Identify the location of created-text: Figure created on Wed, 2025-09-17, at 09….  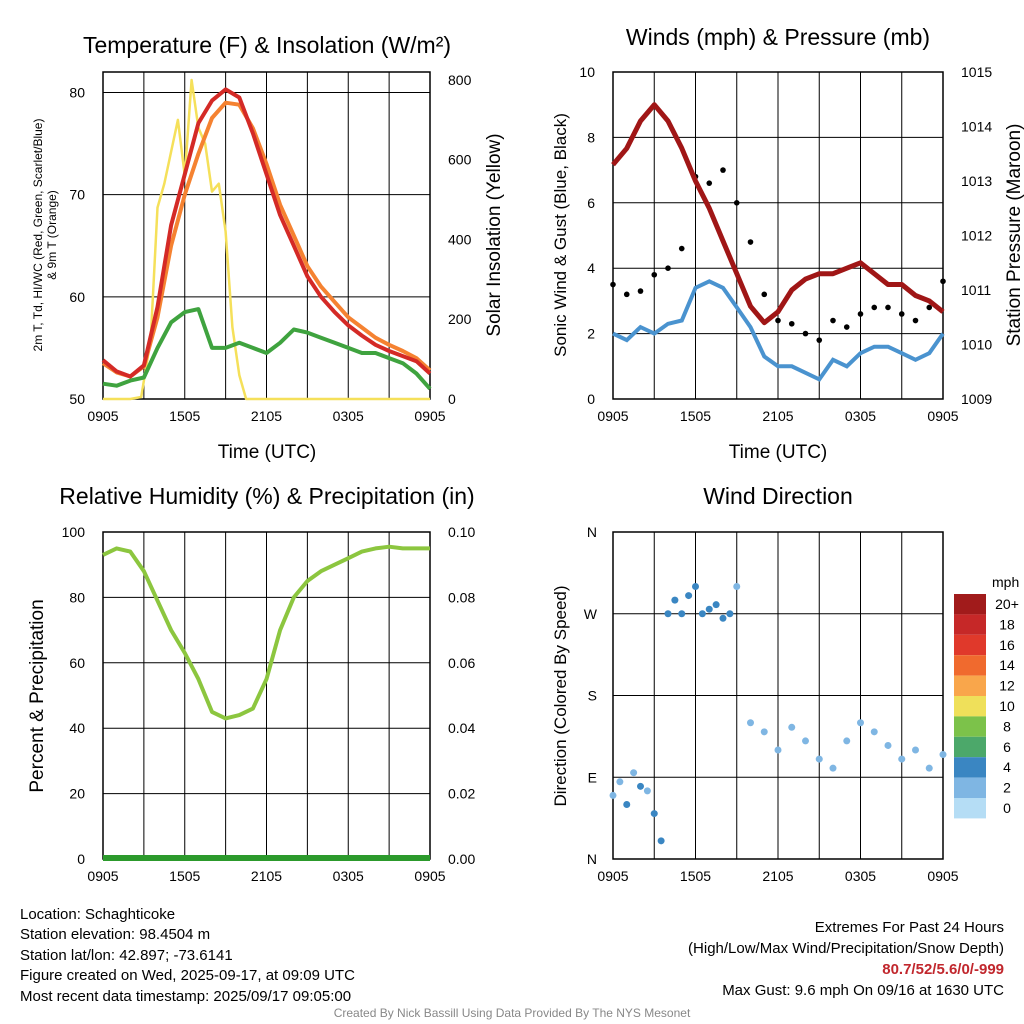
(187, 976).